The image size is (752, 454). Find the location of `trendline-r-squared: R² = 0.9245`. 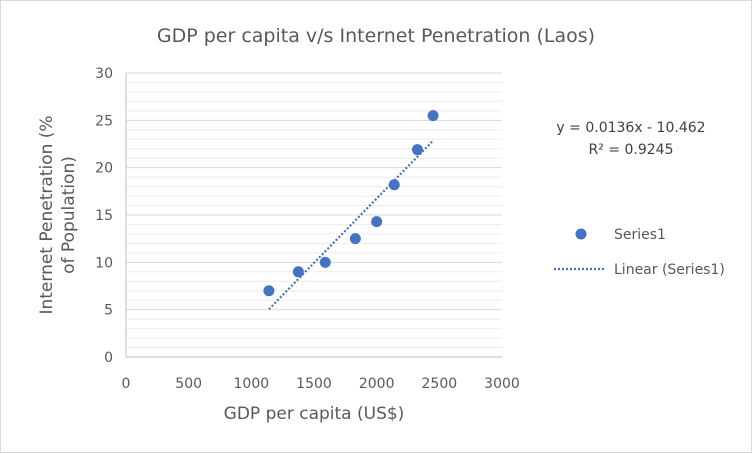

trendline-r-squared: R² = 0.9245 is located at coordinates (631, 150).